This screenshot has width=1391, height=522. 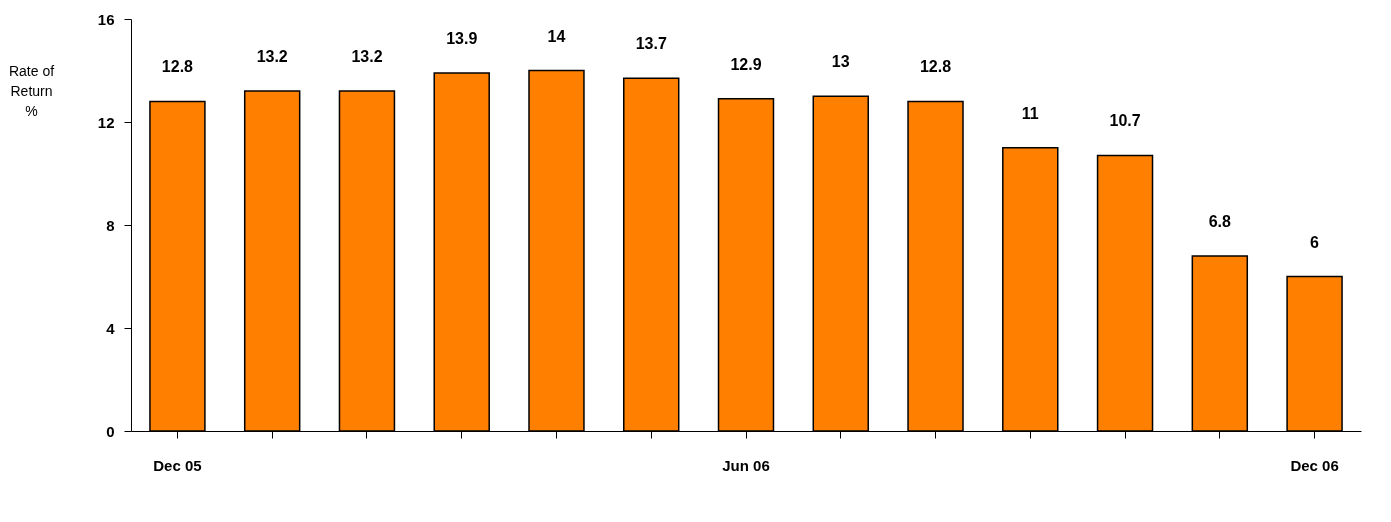 What do you see at coordinates (106, 19) in the screenshot?
I see `y-tick-label: 16` at bounding box center [106, 19].